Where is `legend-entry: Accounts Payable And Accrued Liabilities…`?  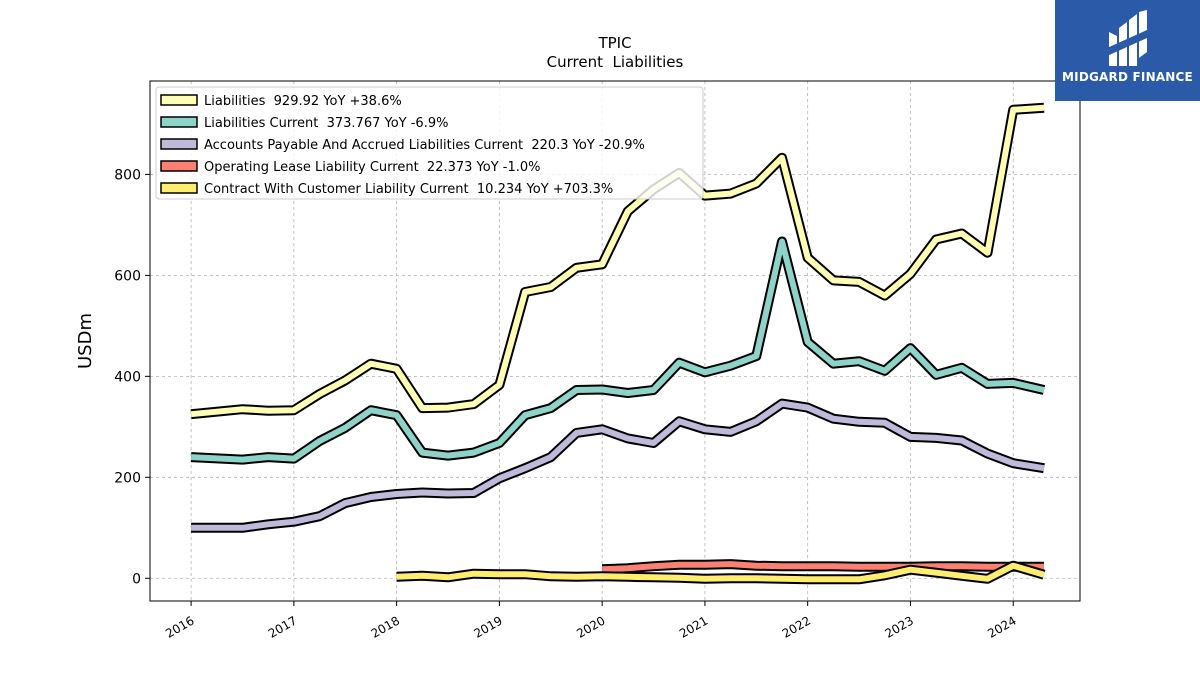
legend-entry: Accounts Payable And Accrued Liabilities… is located at coordinates (424, 145).